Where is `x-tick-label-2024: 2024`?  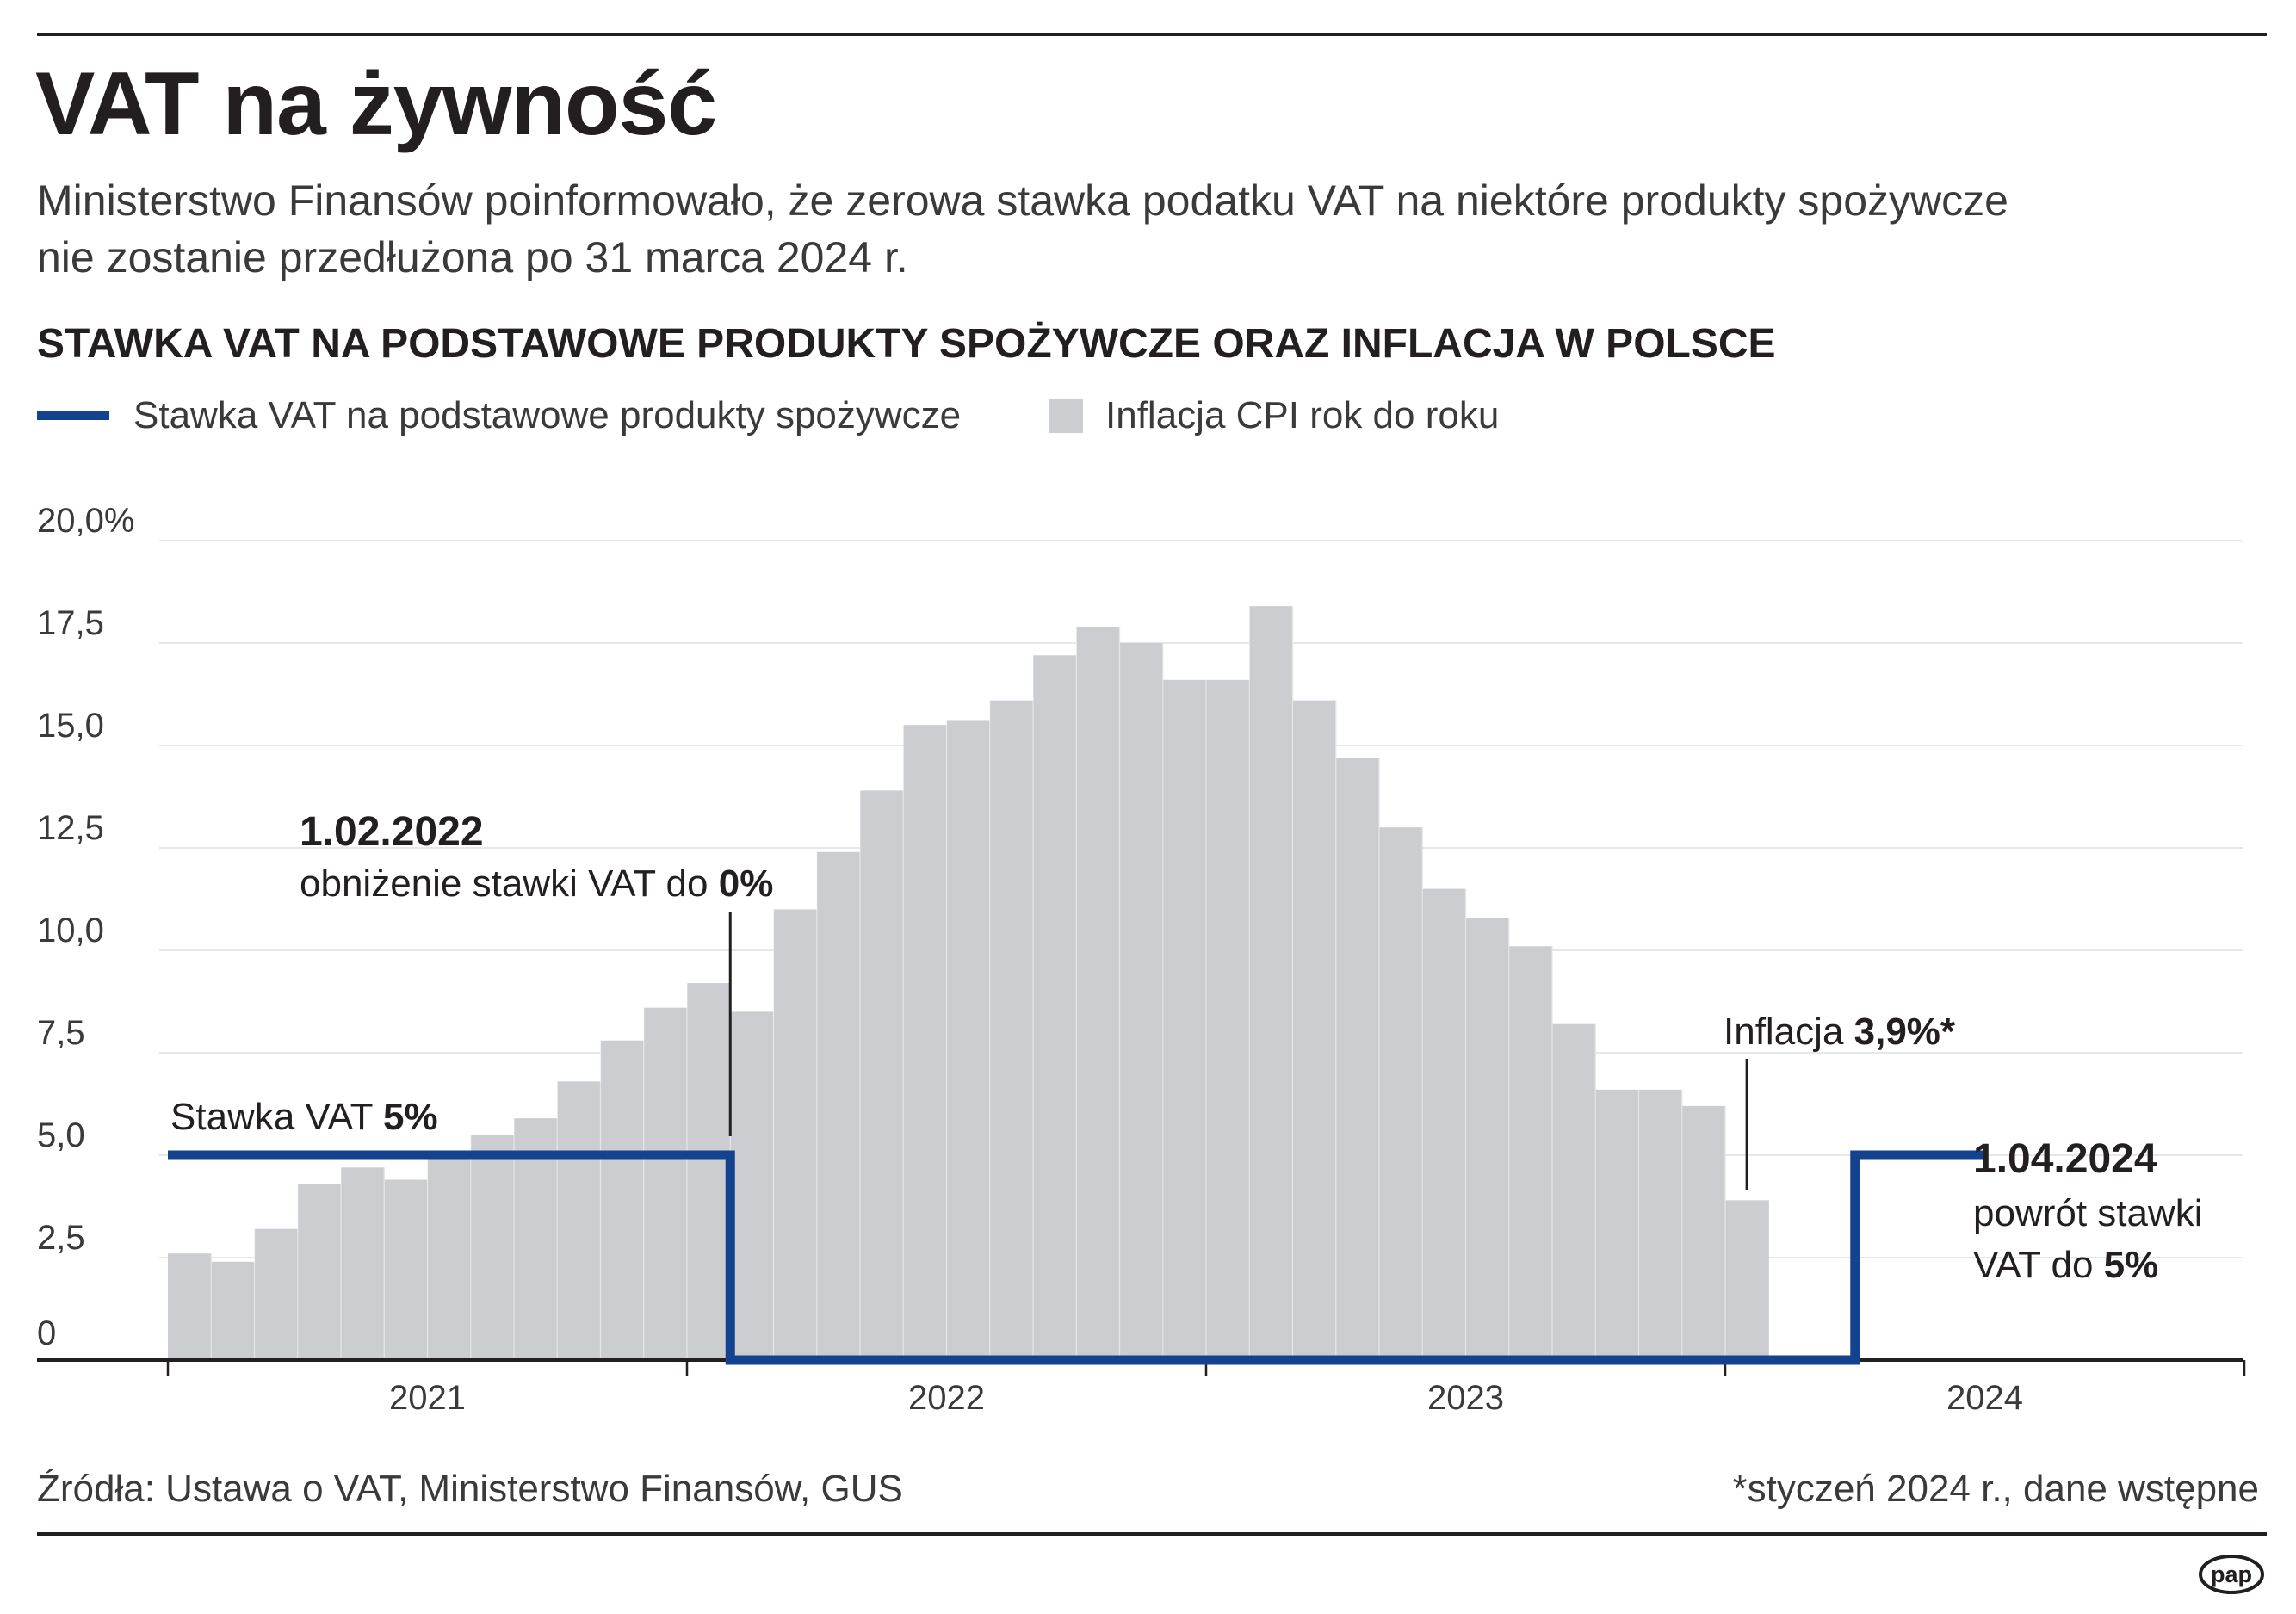 x-tick-label-2024: 2024 is located at coordinates (1984, 1398).